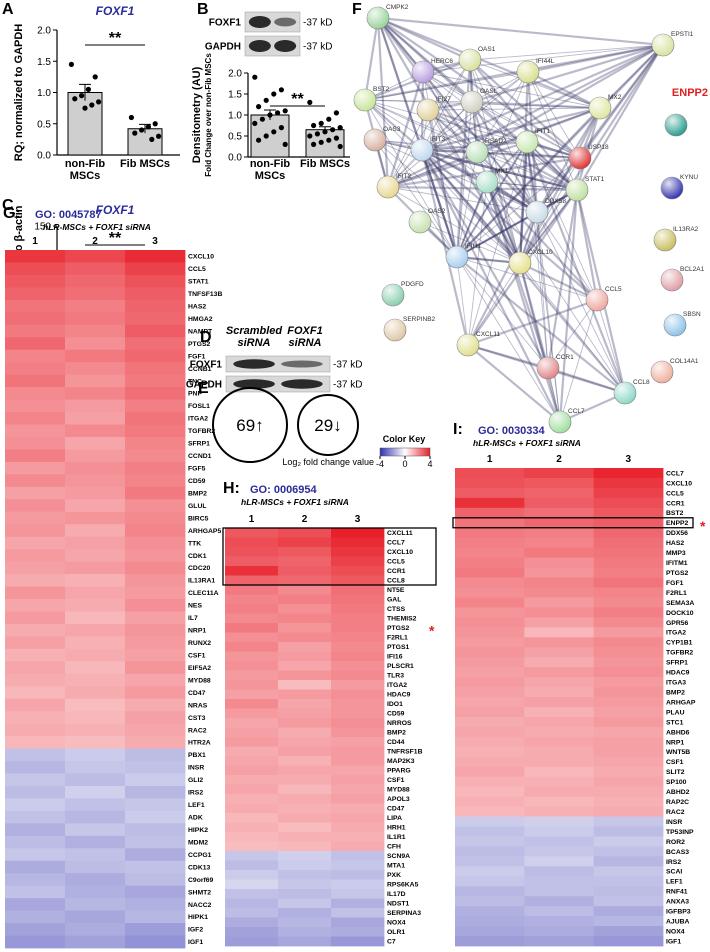  I want to click on node-label: HERC6, so click(442, 61).